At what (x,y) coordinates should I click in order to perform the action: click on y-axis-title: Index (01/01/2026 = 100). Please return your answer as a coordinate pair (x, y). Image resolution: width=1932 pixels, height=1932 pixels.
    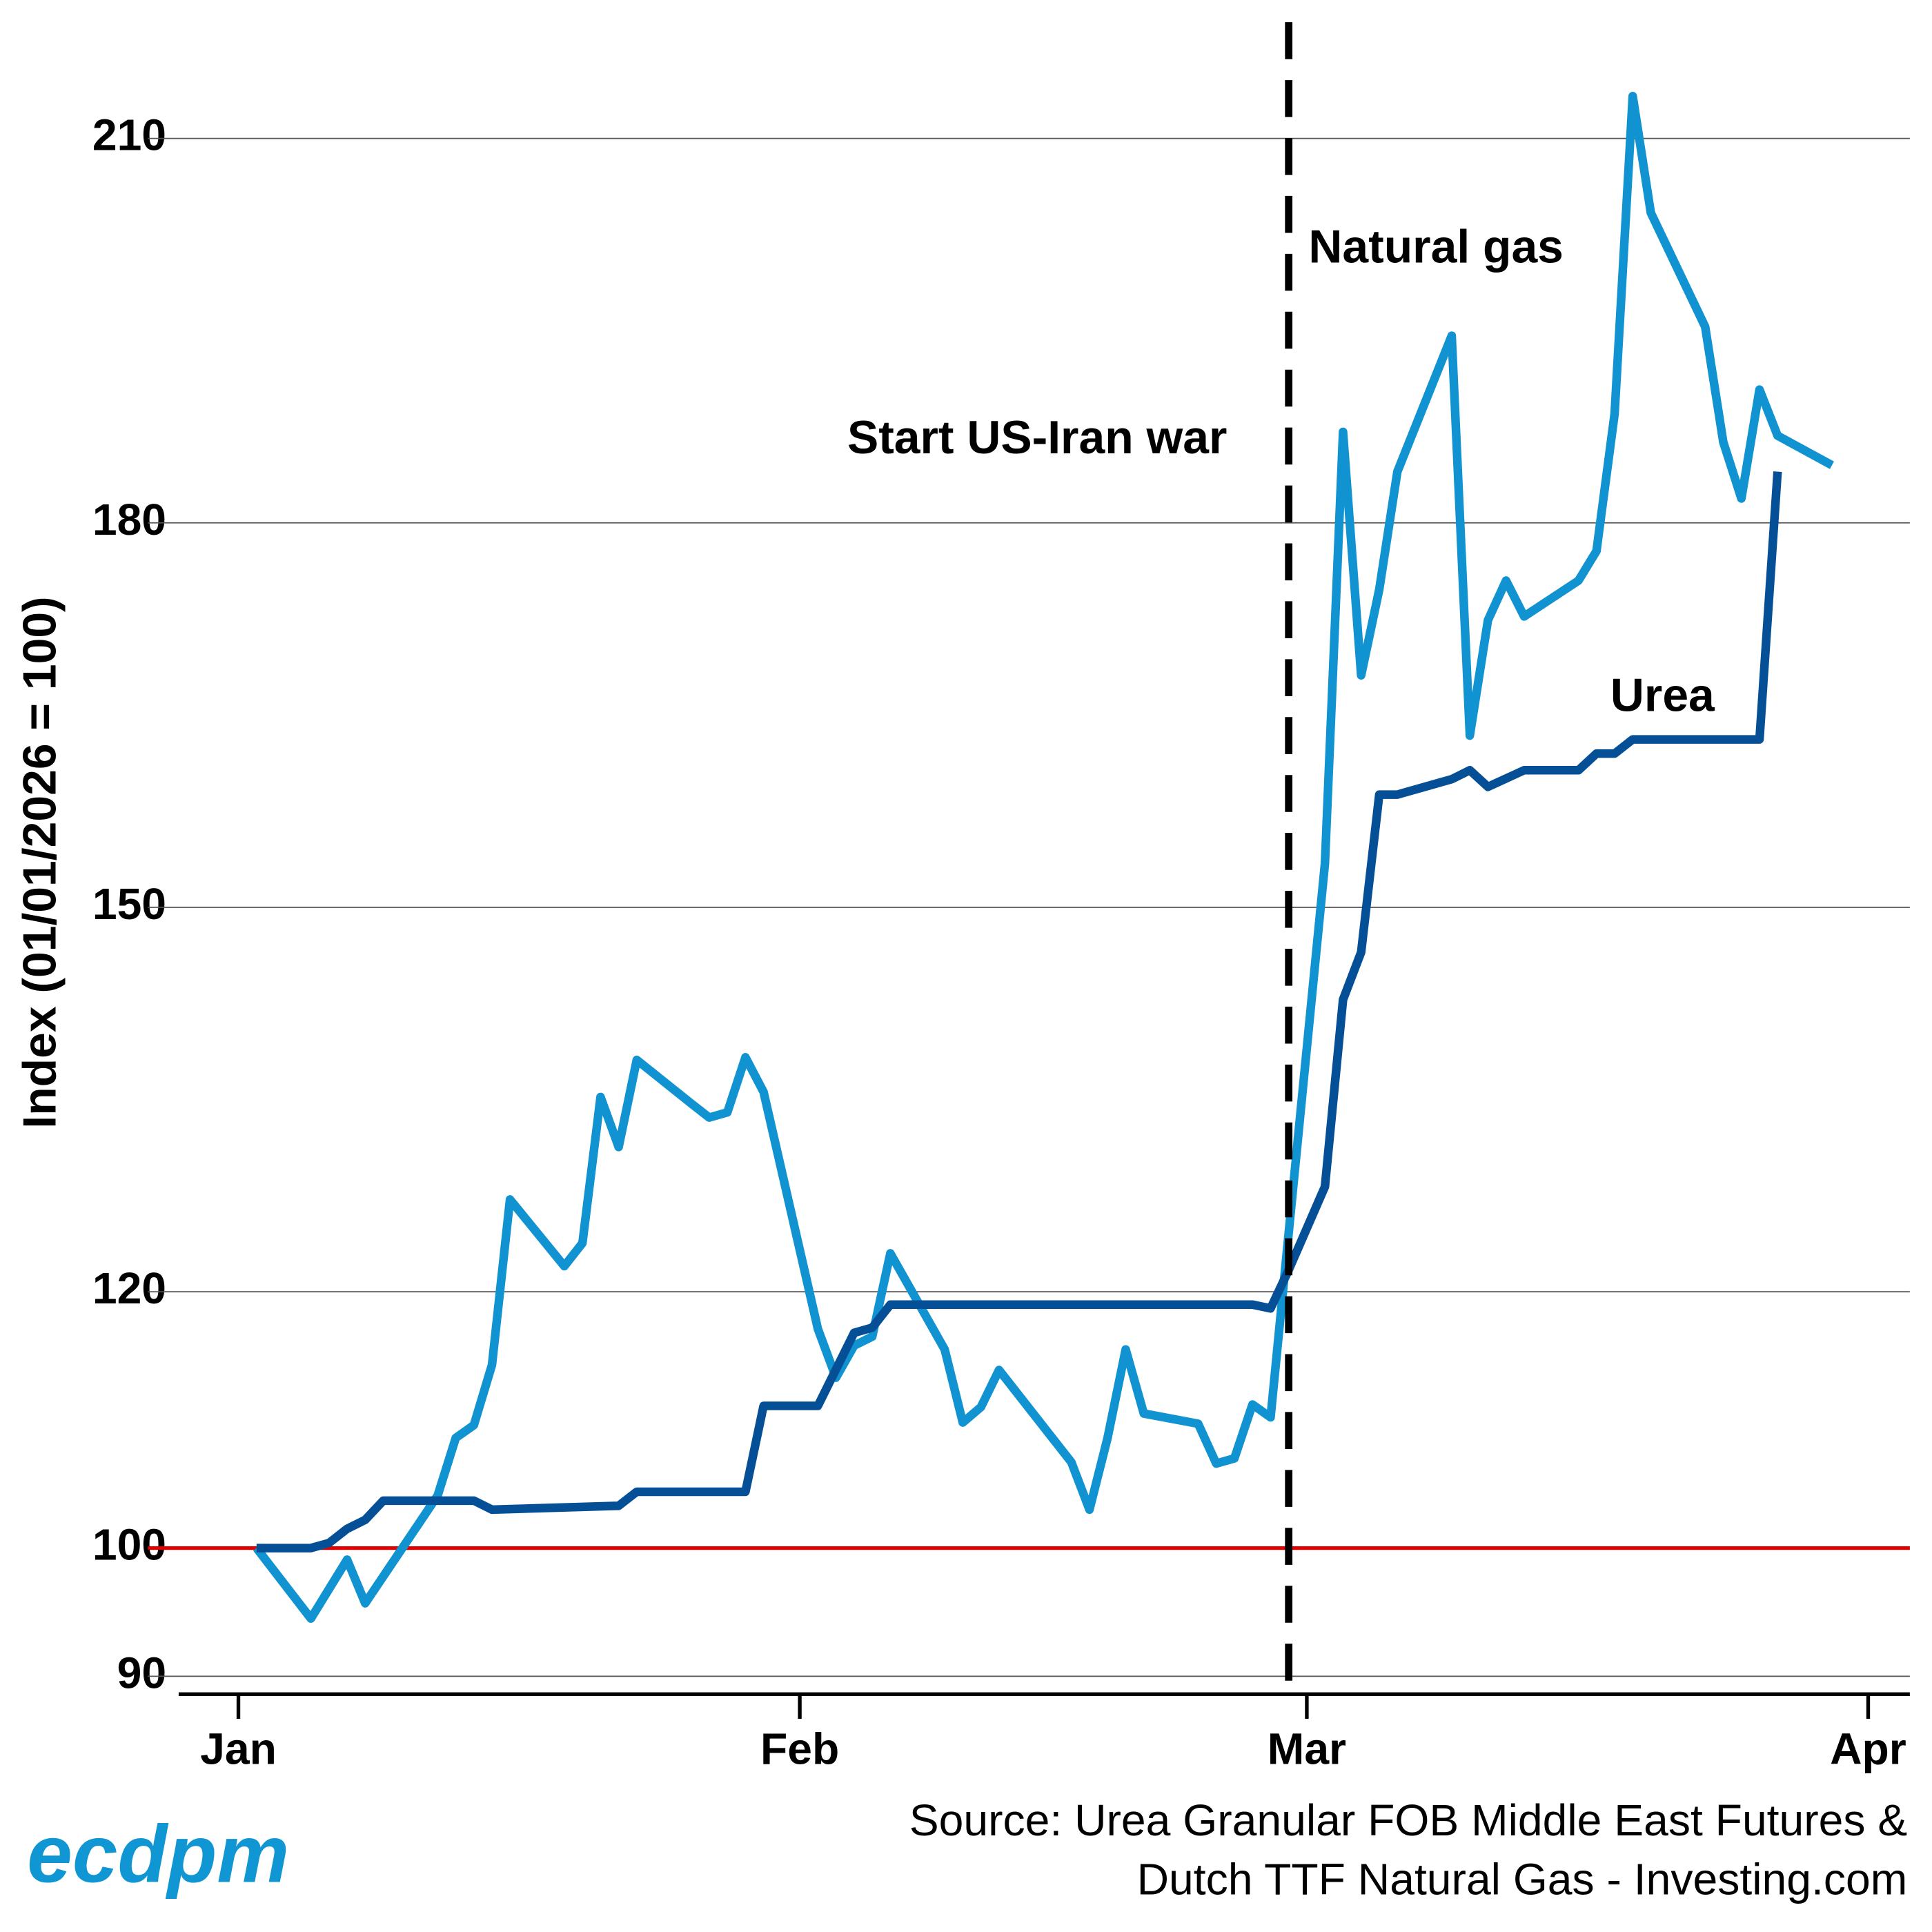
    Looking at the image, I should click on (40, 862).